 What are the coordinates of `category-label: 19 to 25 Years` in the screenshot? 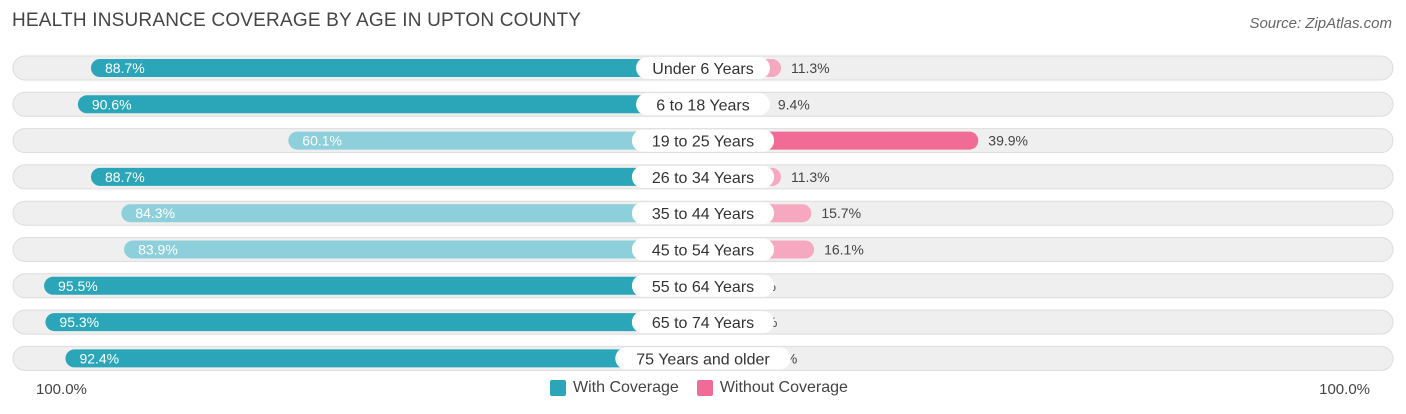 It's located at (703, 142).